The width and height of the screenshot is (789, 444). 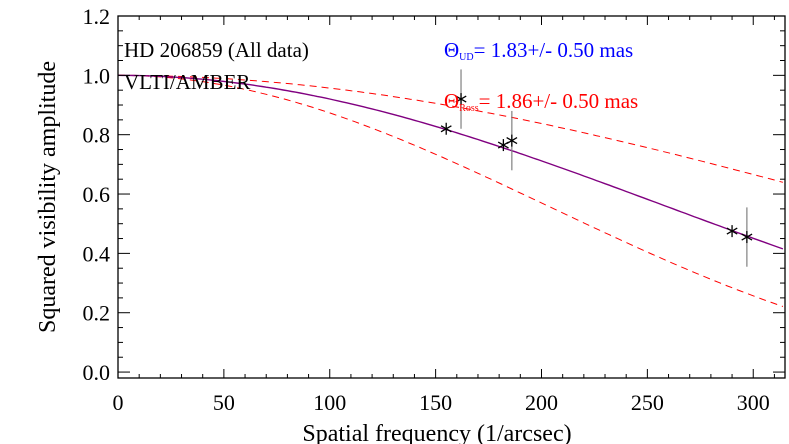 What do you see at coordinates (466, 57) in the screenshot?
I see `ud-subscript: UD` at bounding box center [466, 57].